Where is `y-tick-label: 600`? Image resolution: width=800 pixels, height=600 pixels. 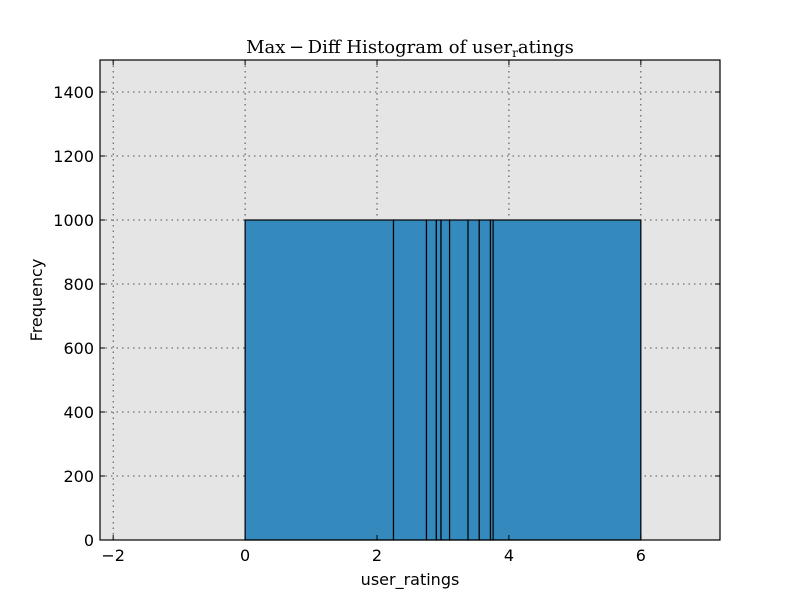 y-tick-label: 600 is located at coordinates (78, 348).